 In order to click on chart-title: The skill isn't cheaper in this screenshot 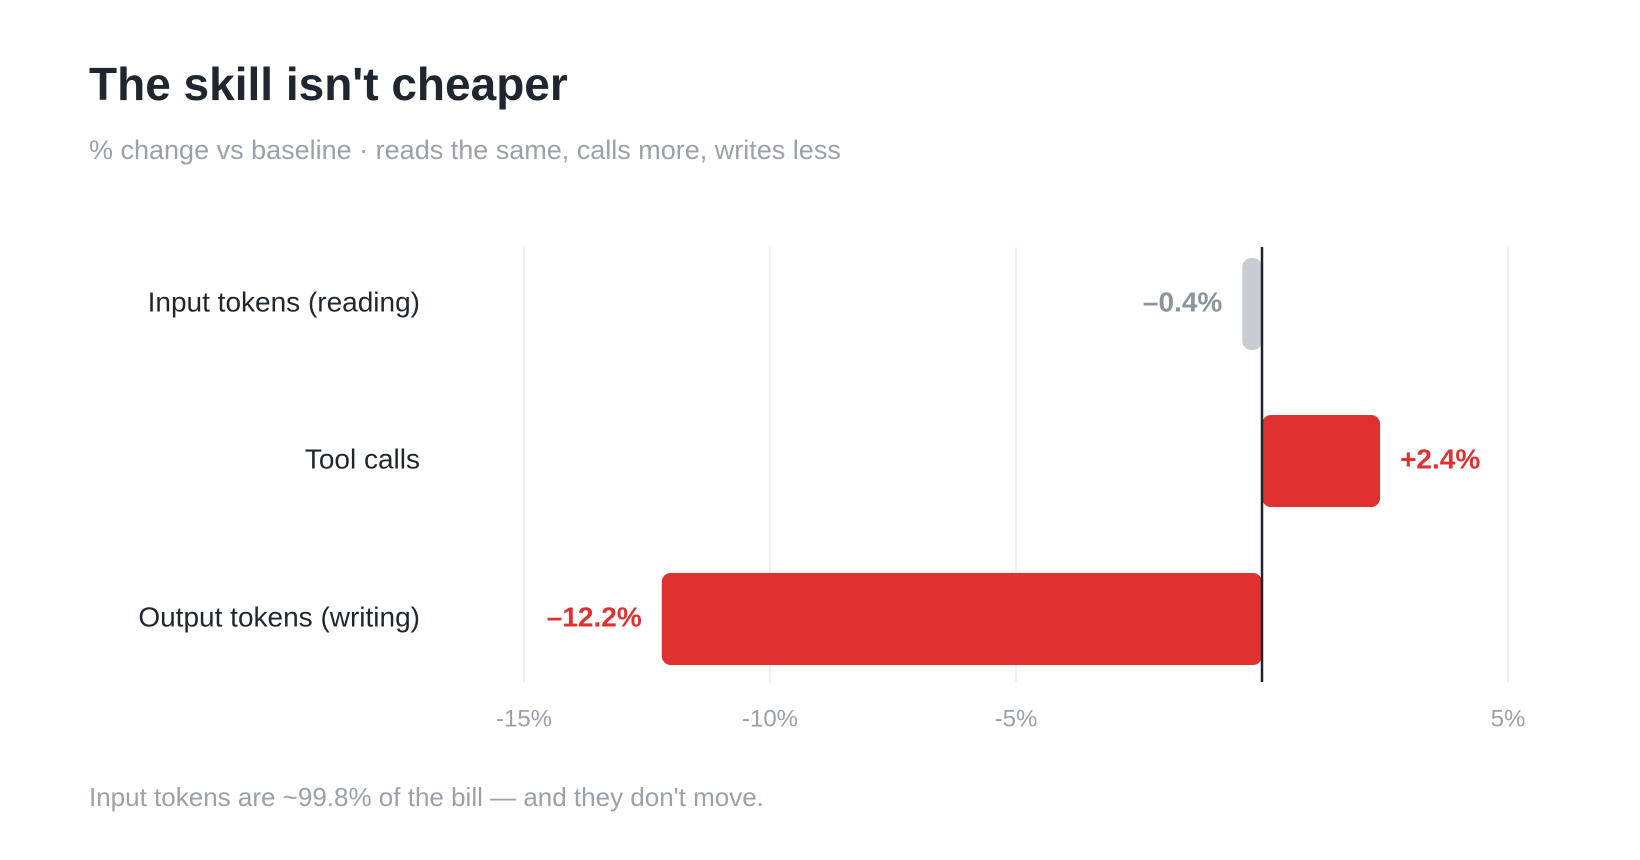, I will do `click(328, 84)`.